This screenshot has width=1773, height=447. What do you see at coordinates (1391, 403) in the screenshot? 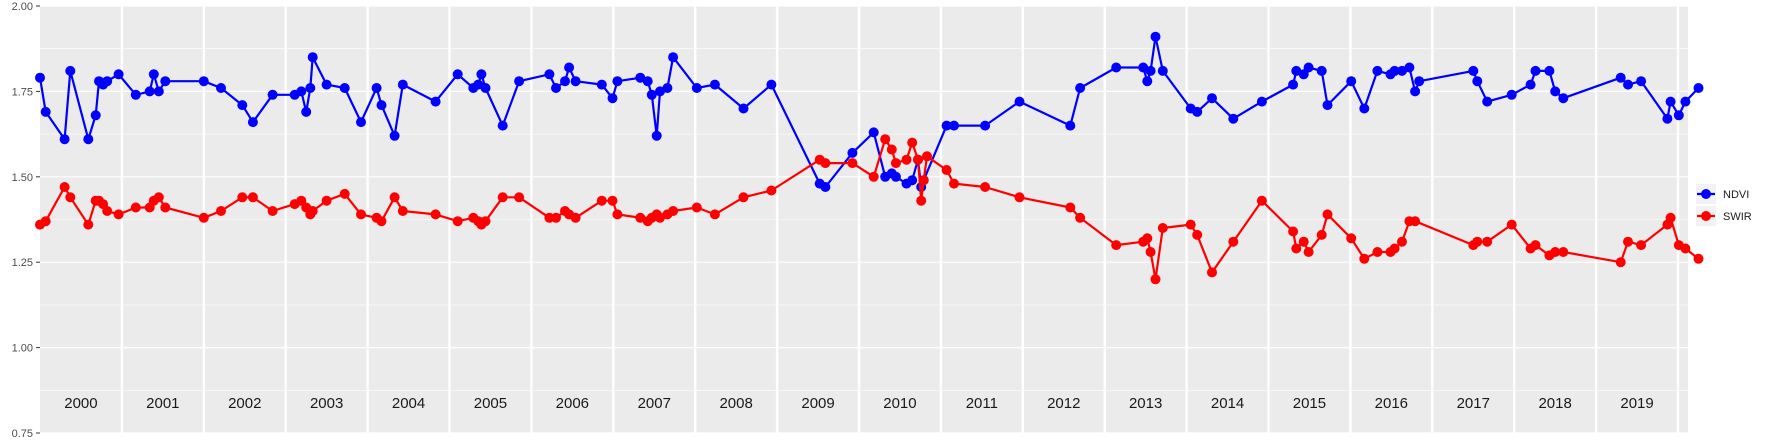
I see `year-label: 2016` at bounding box center [1391, 403].